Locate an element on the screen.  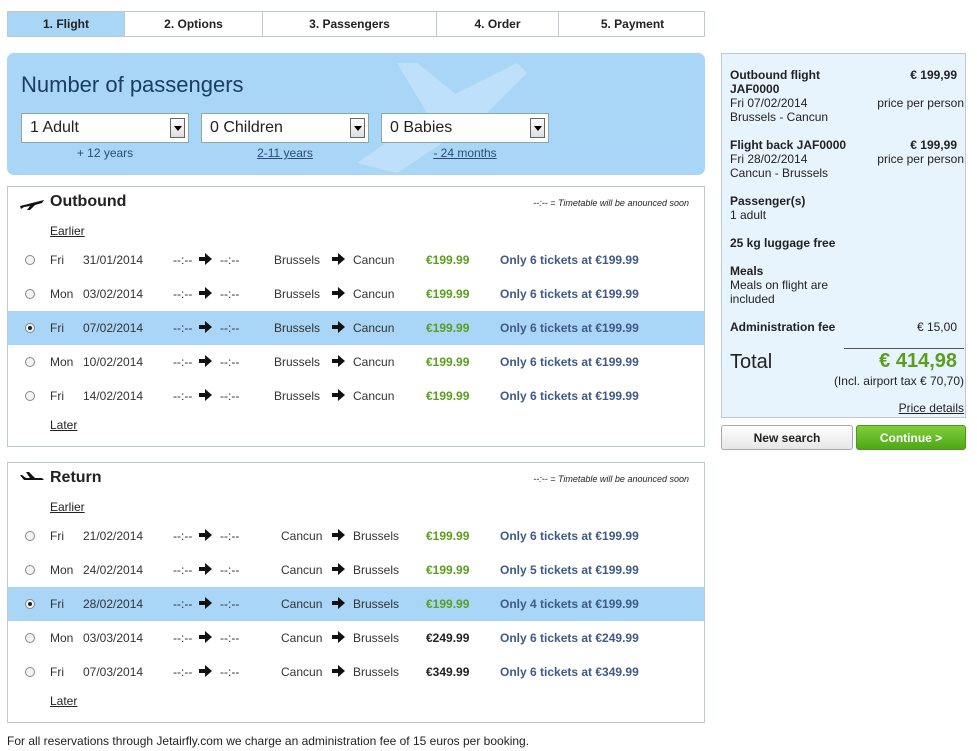
section-title: Return is located at coordinates (76, 477).